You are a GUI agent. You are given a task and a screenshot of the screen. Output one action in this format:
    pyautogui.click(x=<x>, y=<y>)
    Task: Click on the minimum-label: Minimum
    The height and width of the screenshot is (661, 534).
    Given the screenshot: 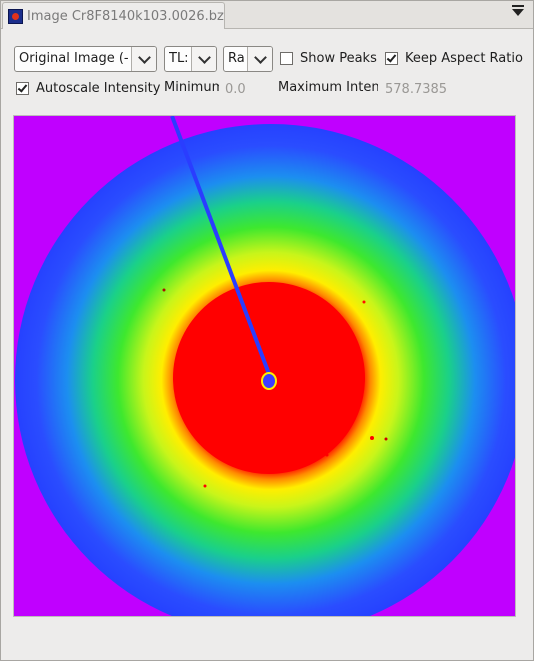 What is the action you would take?
    pyautogui.click(x=191, y=87)
    